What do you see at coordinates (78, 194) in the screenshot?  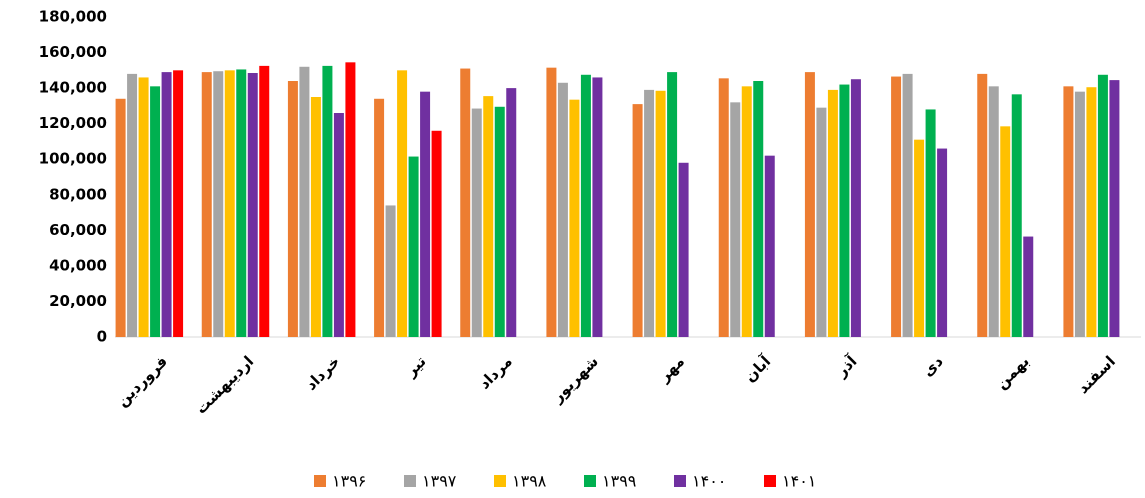 I see `y-tick-label: 80,000` at bounding box center [78, 194].